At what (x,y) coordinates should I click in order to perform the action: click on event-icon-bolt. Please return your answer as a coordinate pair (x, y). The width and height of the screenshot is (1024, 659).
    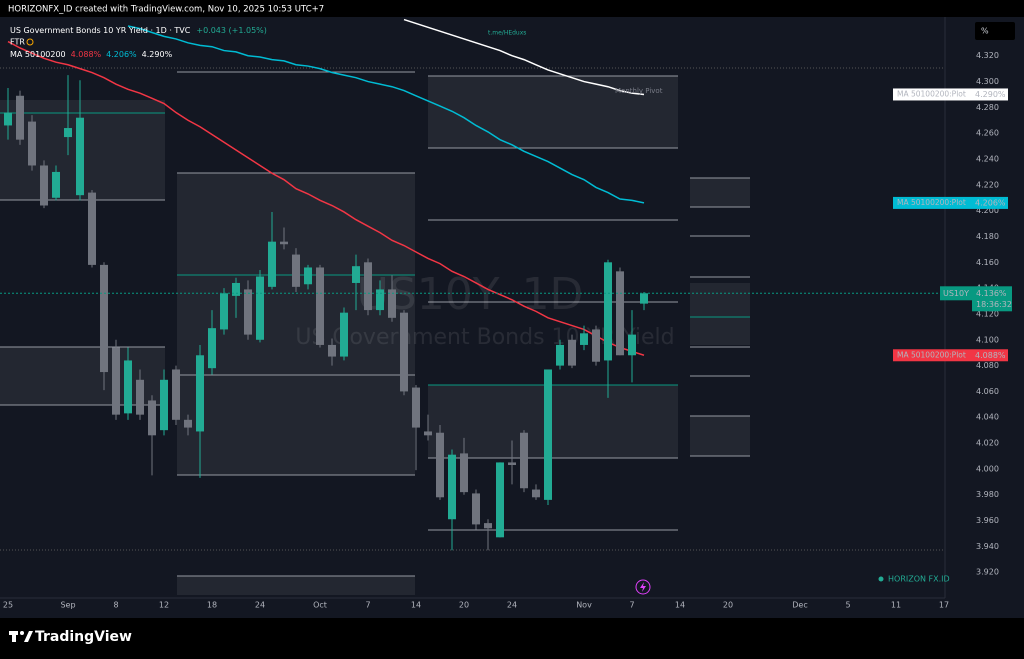
    Looking at the image, I should click on (643, 587).